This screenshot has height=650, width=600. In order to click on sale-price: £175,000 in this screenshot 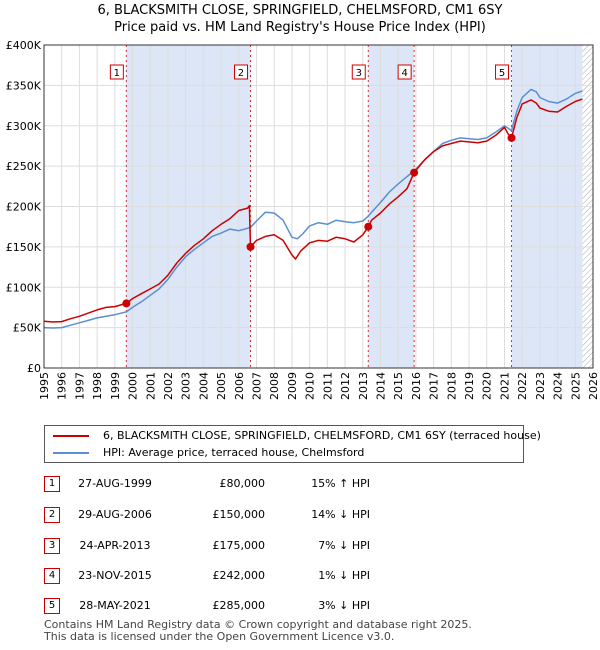, I will do `click(239, 545)`.